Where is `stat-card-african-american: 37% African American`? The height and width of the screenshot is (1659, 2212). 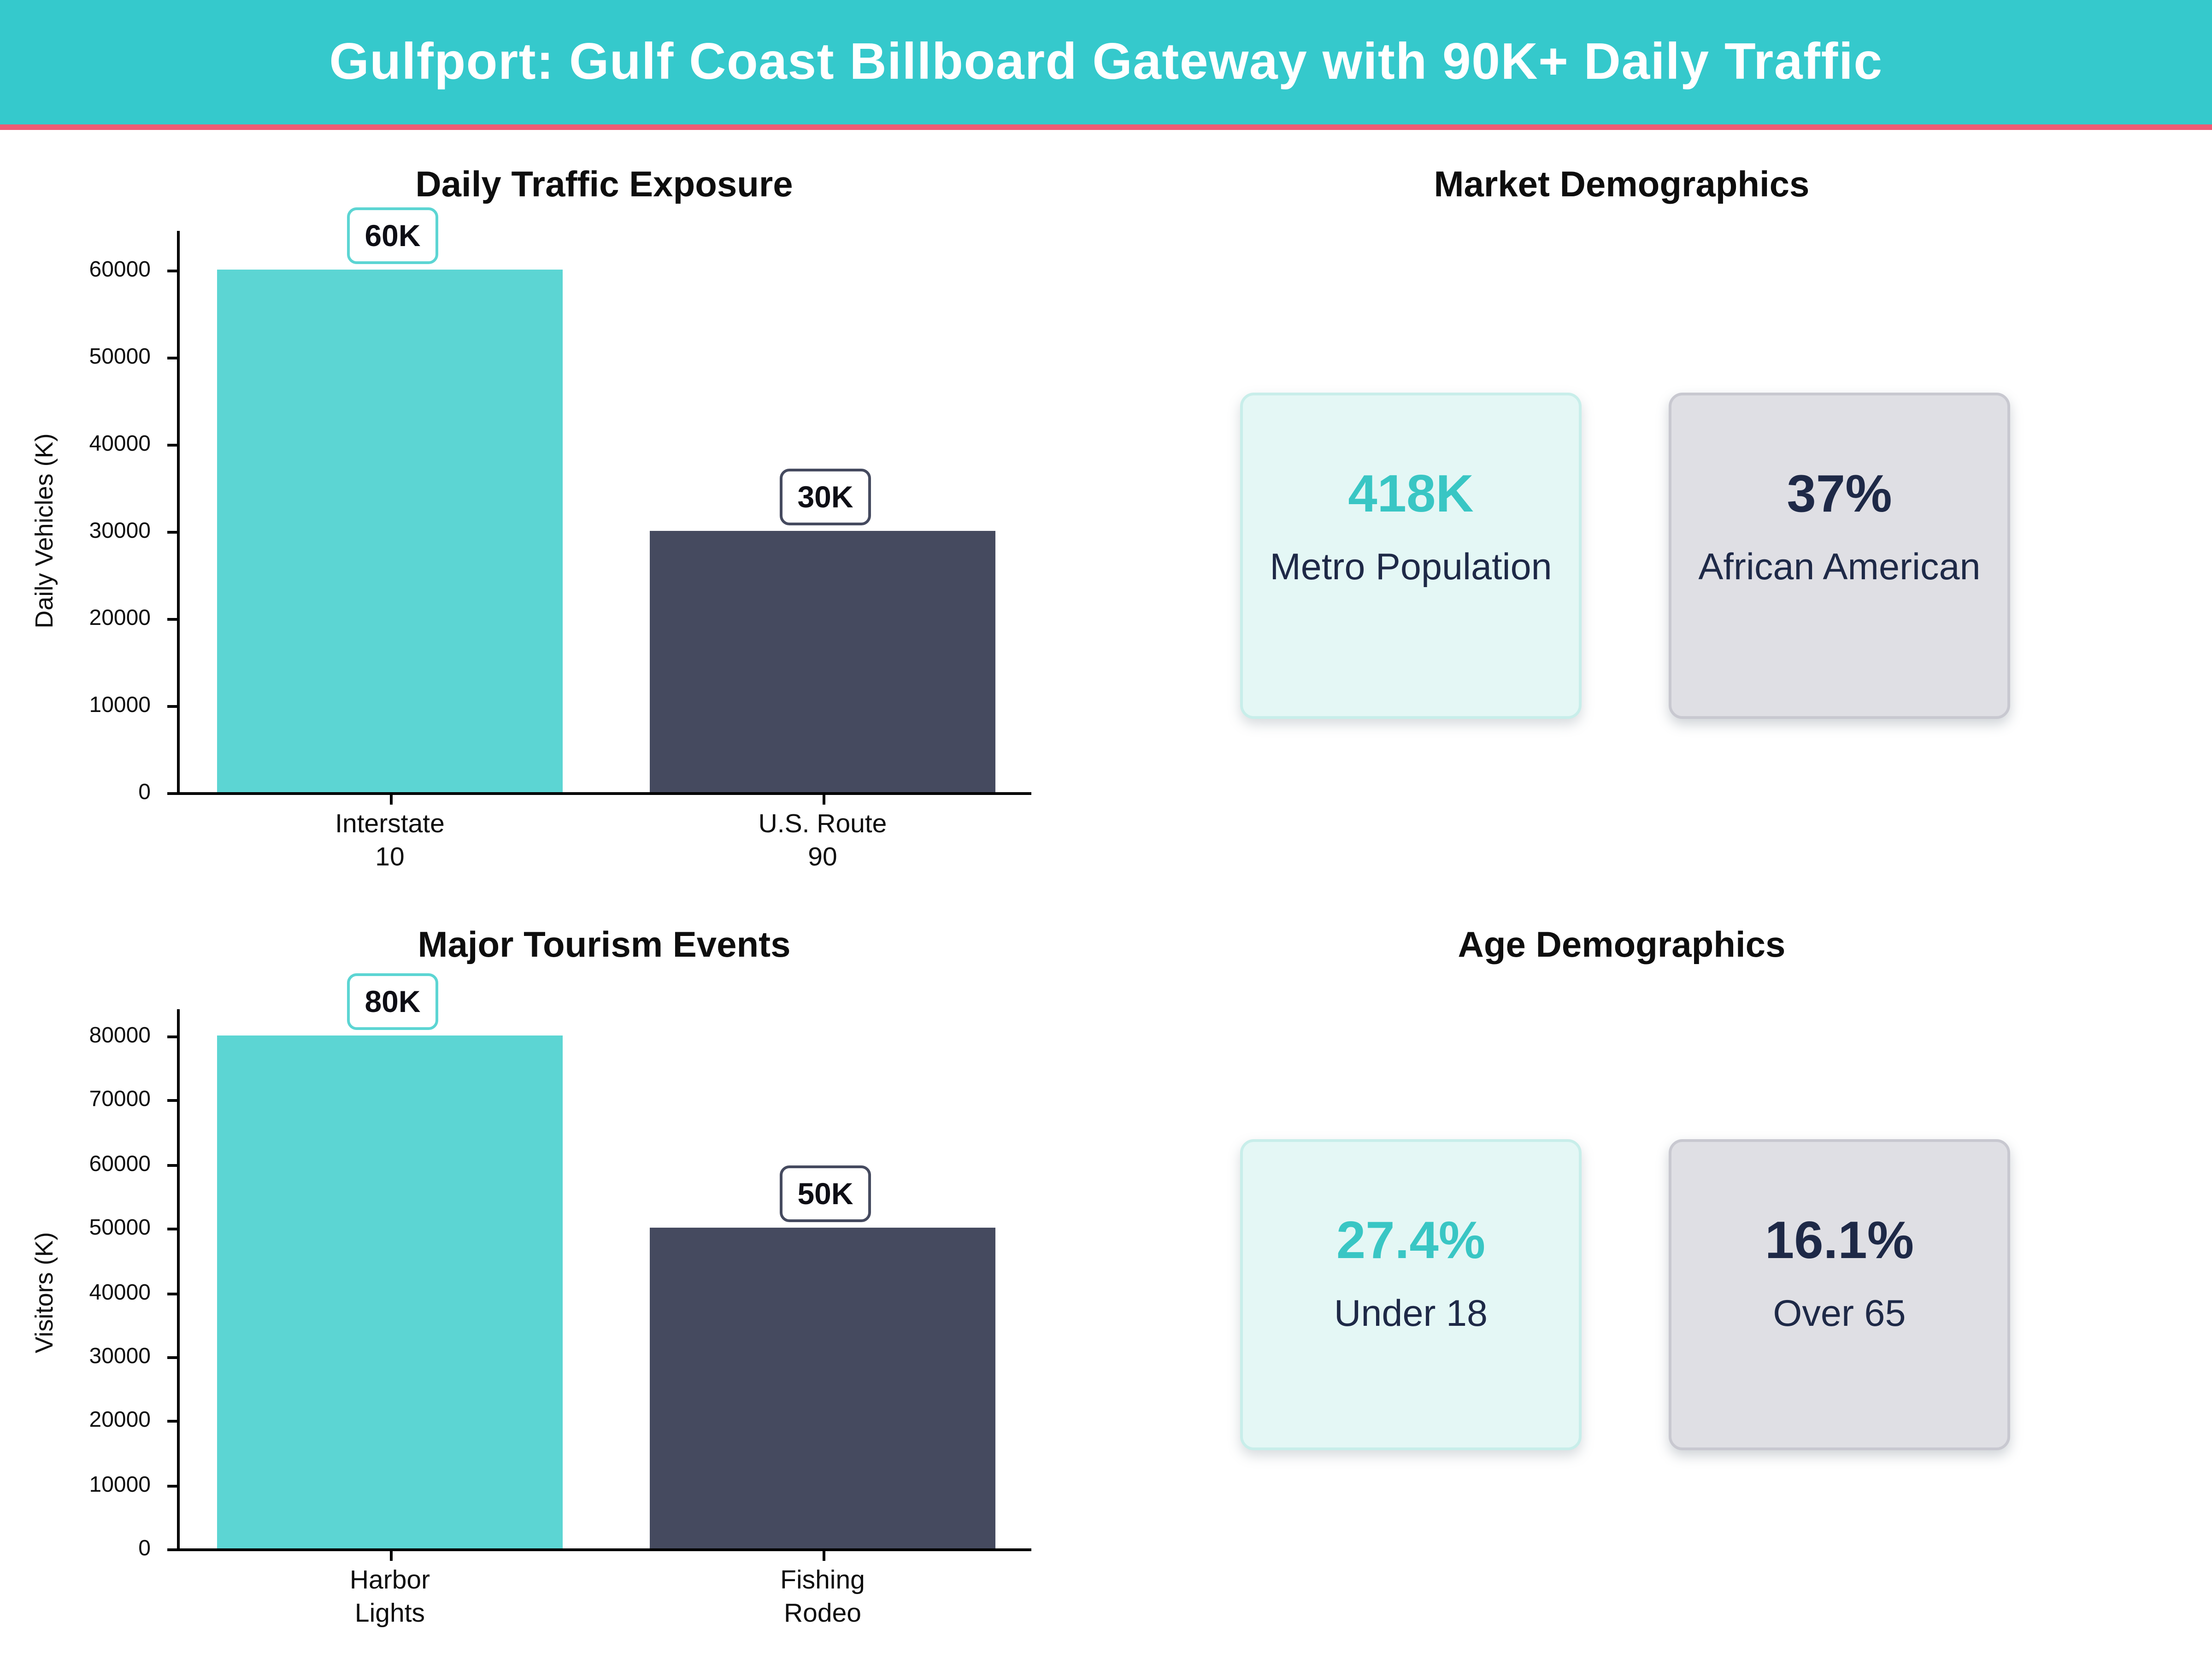 stat-card-african-american: 37% African American is located at coordinates (1839, 556).